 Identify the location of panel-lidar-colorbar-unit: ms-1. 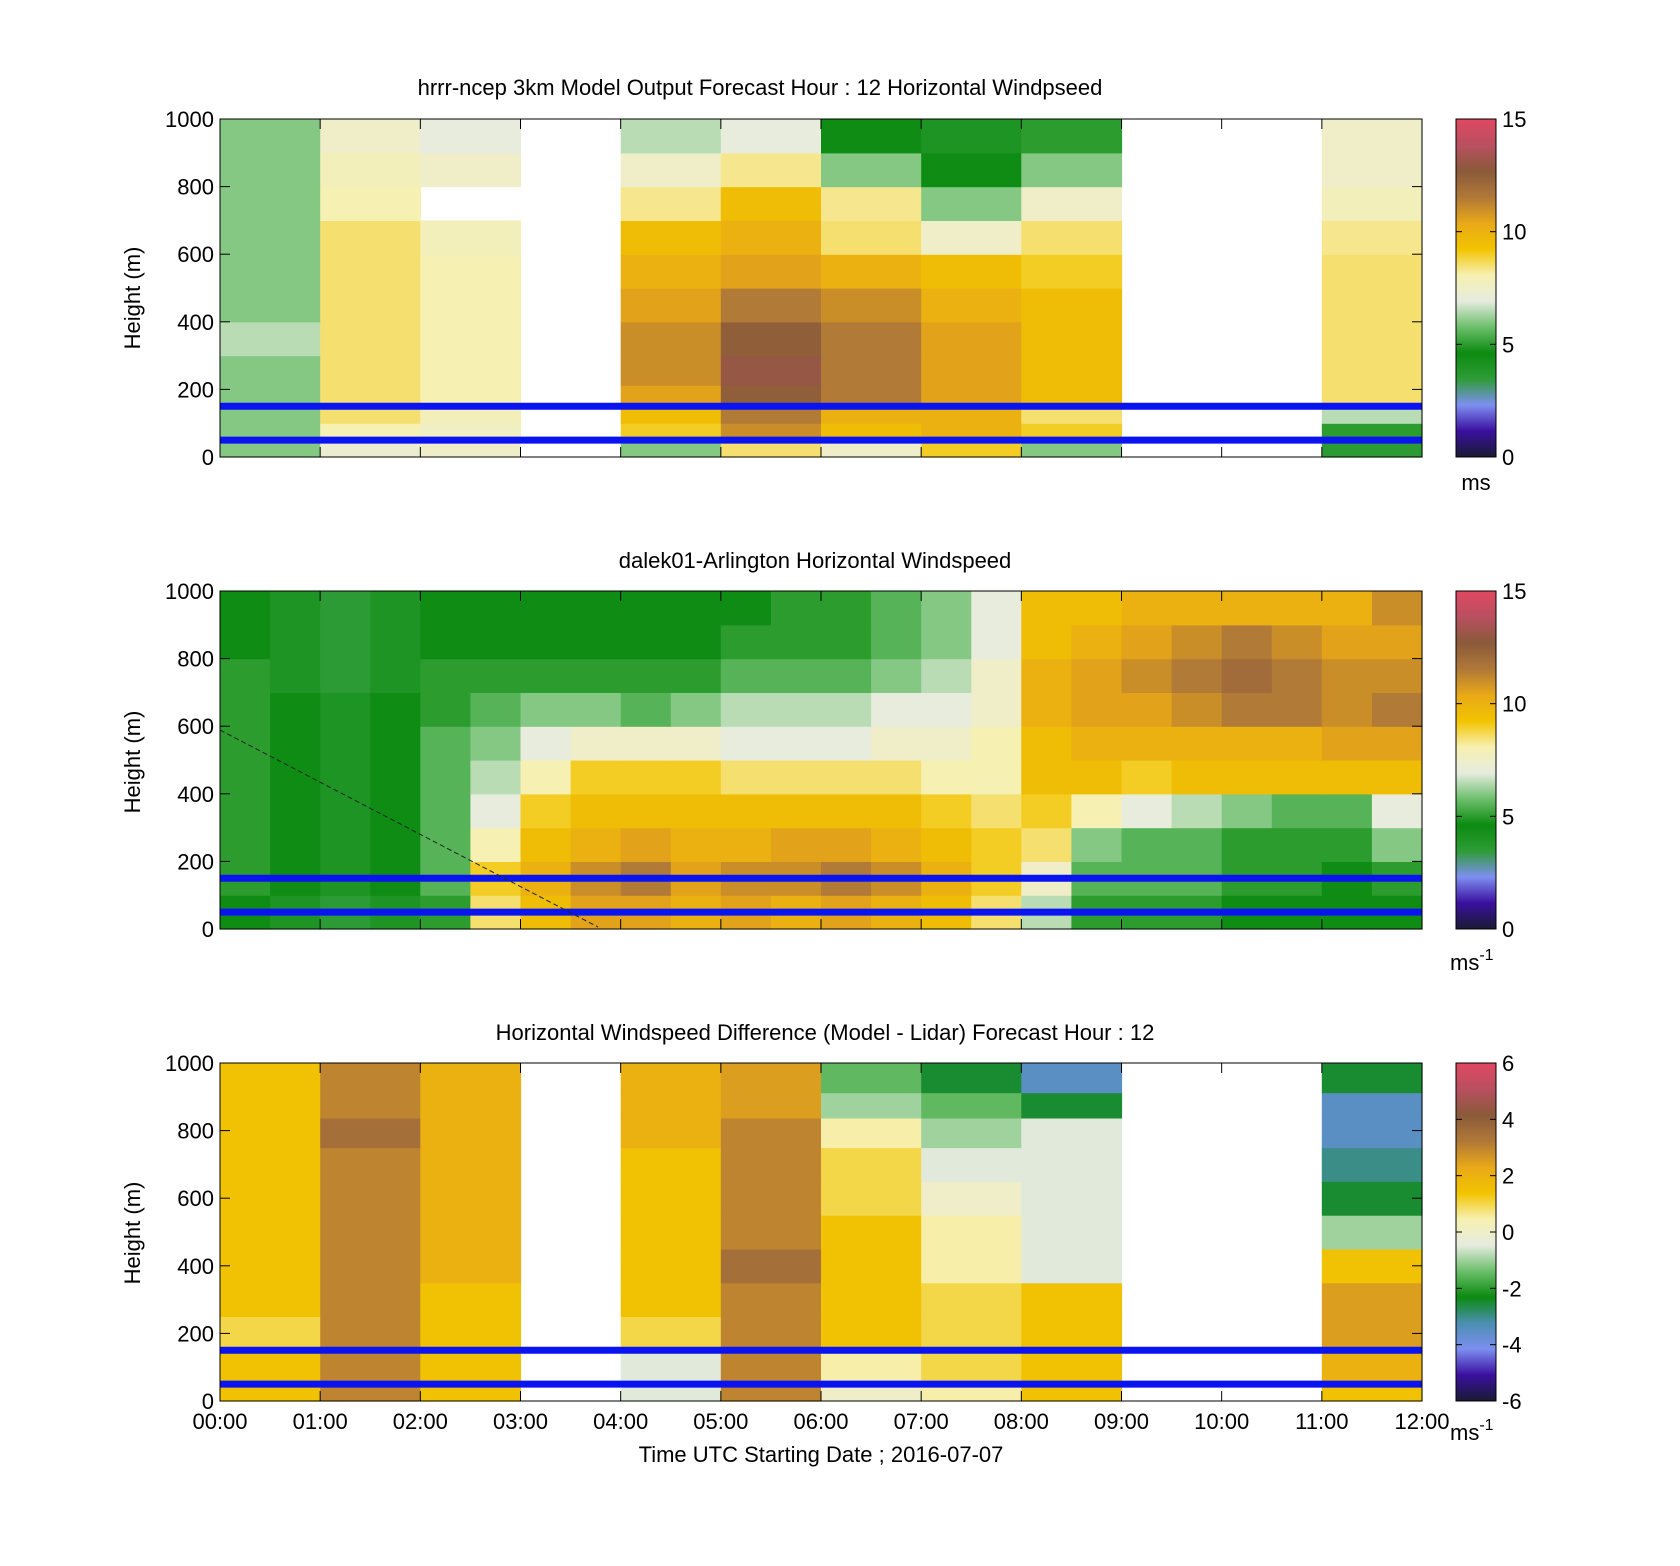
(1472, 961).